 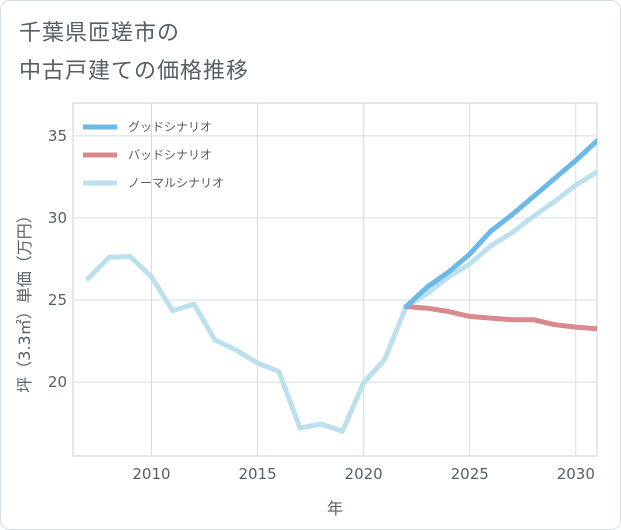 I want to click on chart-title: 千葉県匝瑳市の 中古戸建ての価格推移, so click(x=134, y=53).